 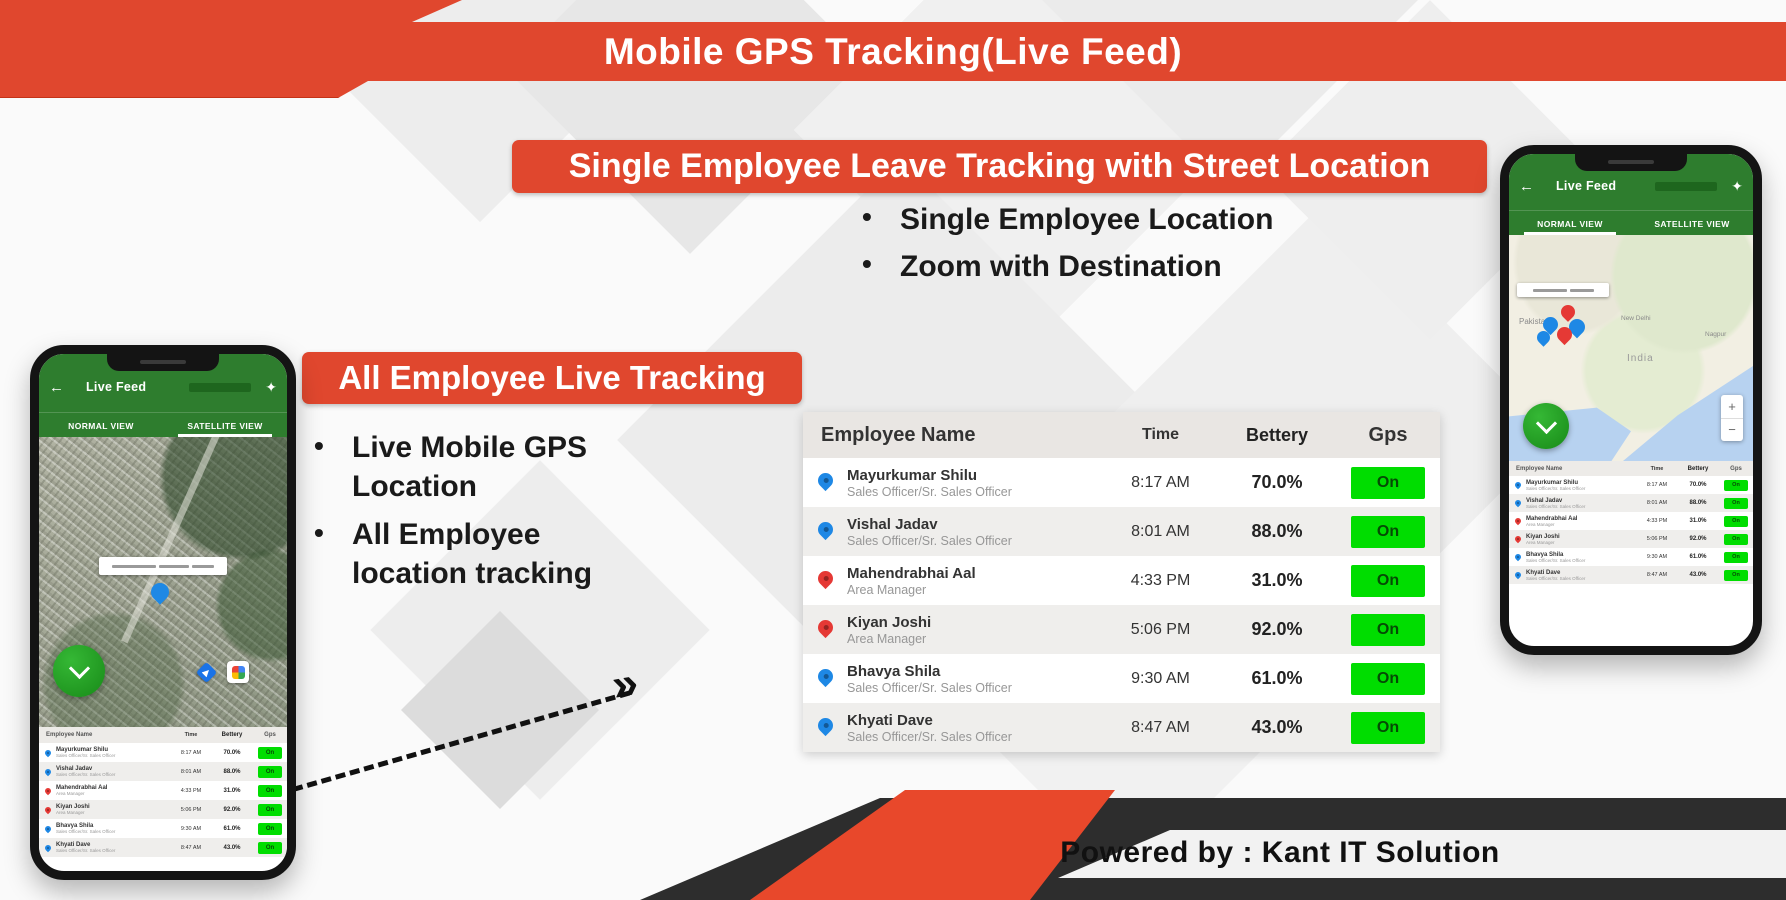 I want to click on column-header-time: Time, so click(x=1657, y=468).